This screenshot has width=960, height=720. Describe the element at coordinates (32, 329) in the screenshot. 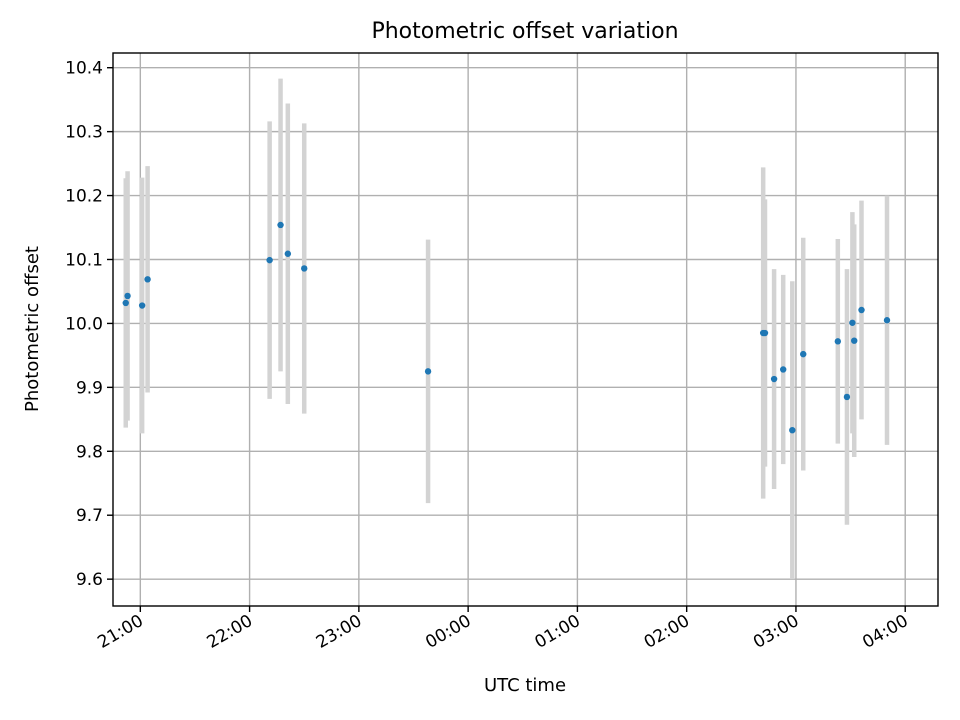

I see `y-axis-label: Photometric offset` at that location.